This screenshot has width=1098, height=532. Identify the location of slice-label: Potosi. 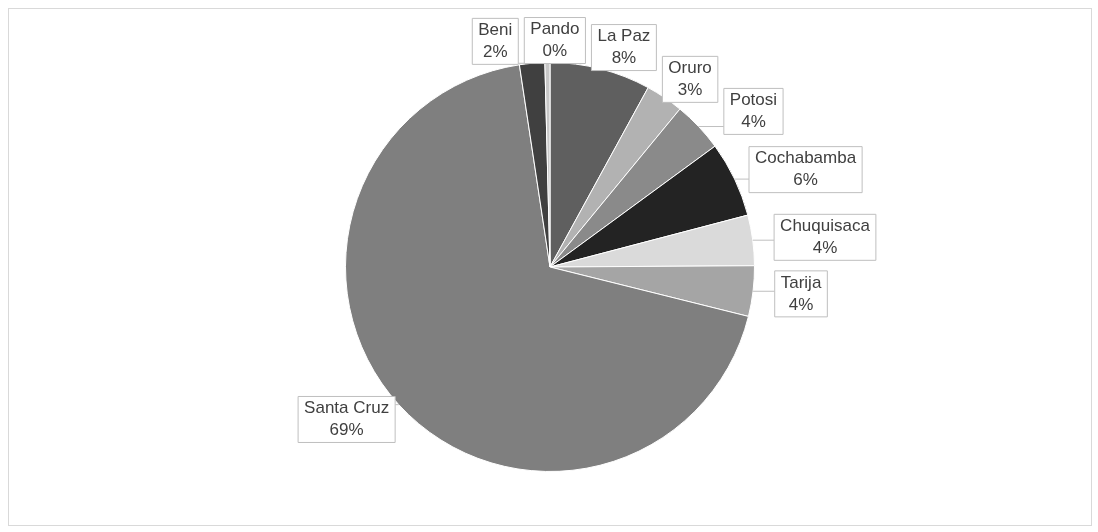
(753, 100).